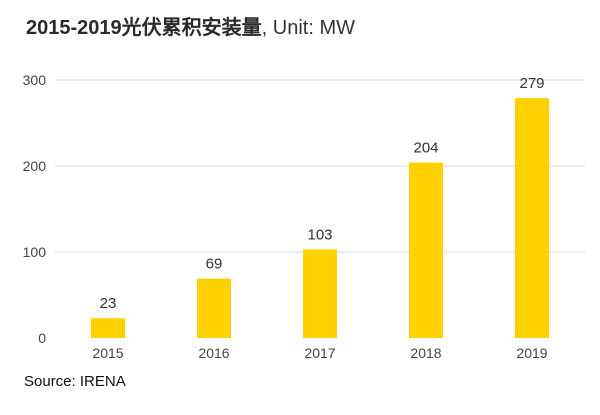 Image resolution: width=600 pixels, height=415 pixels. Describe the element at coordinates (108, 303) in the screenshot. I see `data-label-2015: 23` at that location.